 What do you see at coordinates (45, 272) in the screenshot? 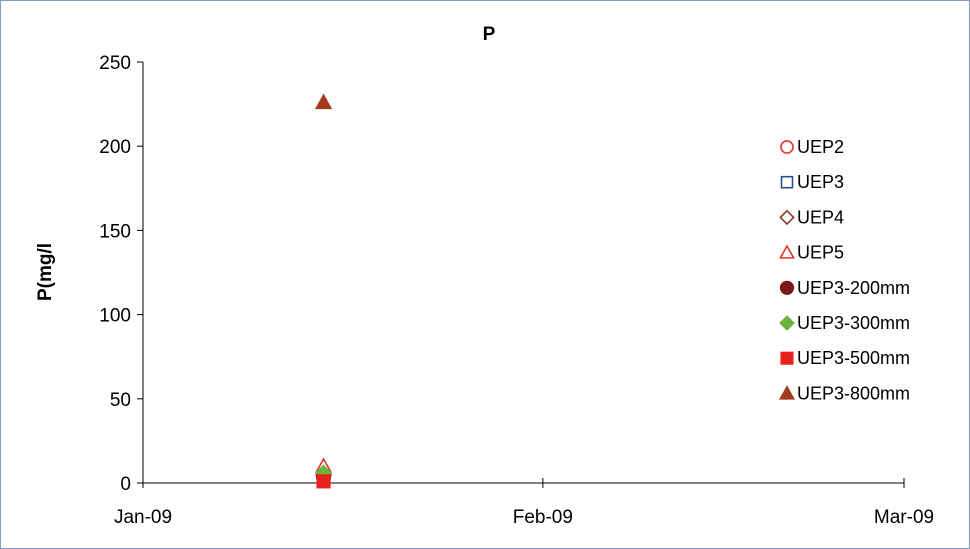
I see `y-axis-label: P(mg/l` at bounding box center [45, 272].